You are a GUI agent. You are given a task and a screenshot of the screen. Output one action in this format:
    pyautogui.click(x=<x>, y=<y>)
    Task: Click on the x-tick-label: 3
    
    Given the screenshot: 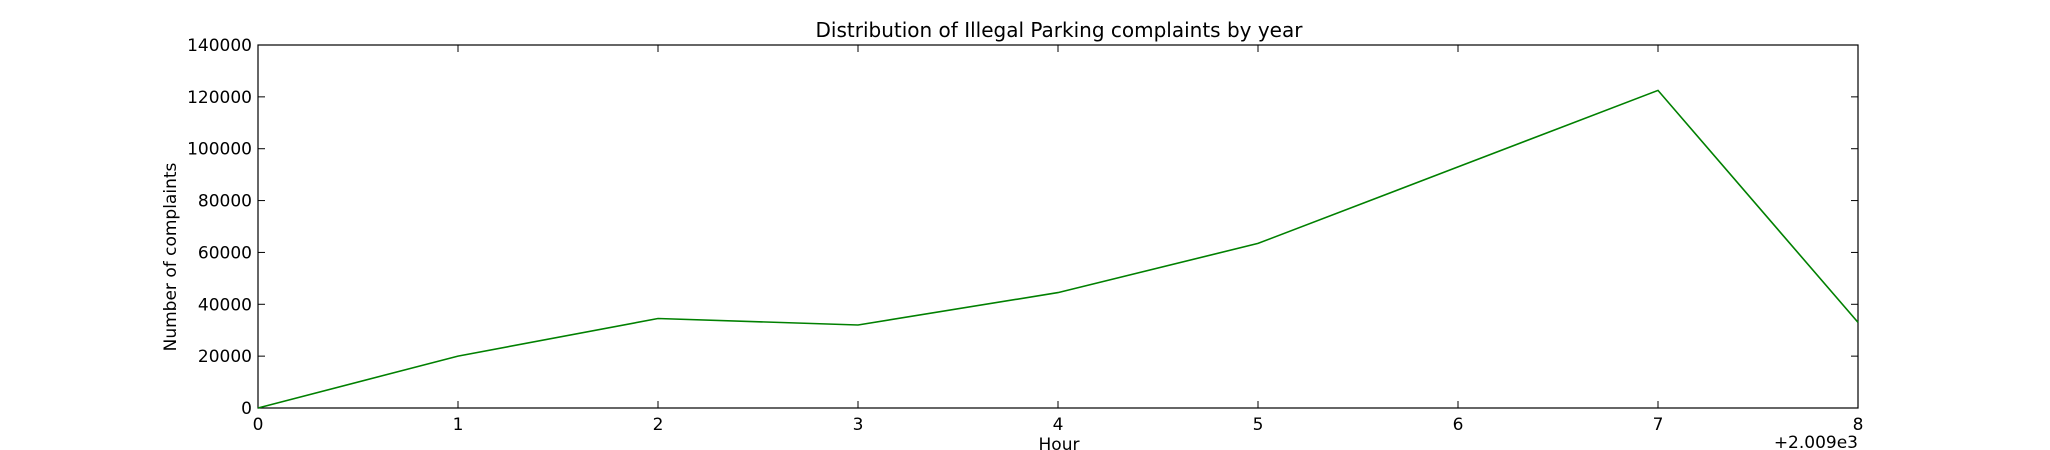 What is the action you would take?
    pyautogui.click(x=858, y=425)
    